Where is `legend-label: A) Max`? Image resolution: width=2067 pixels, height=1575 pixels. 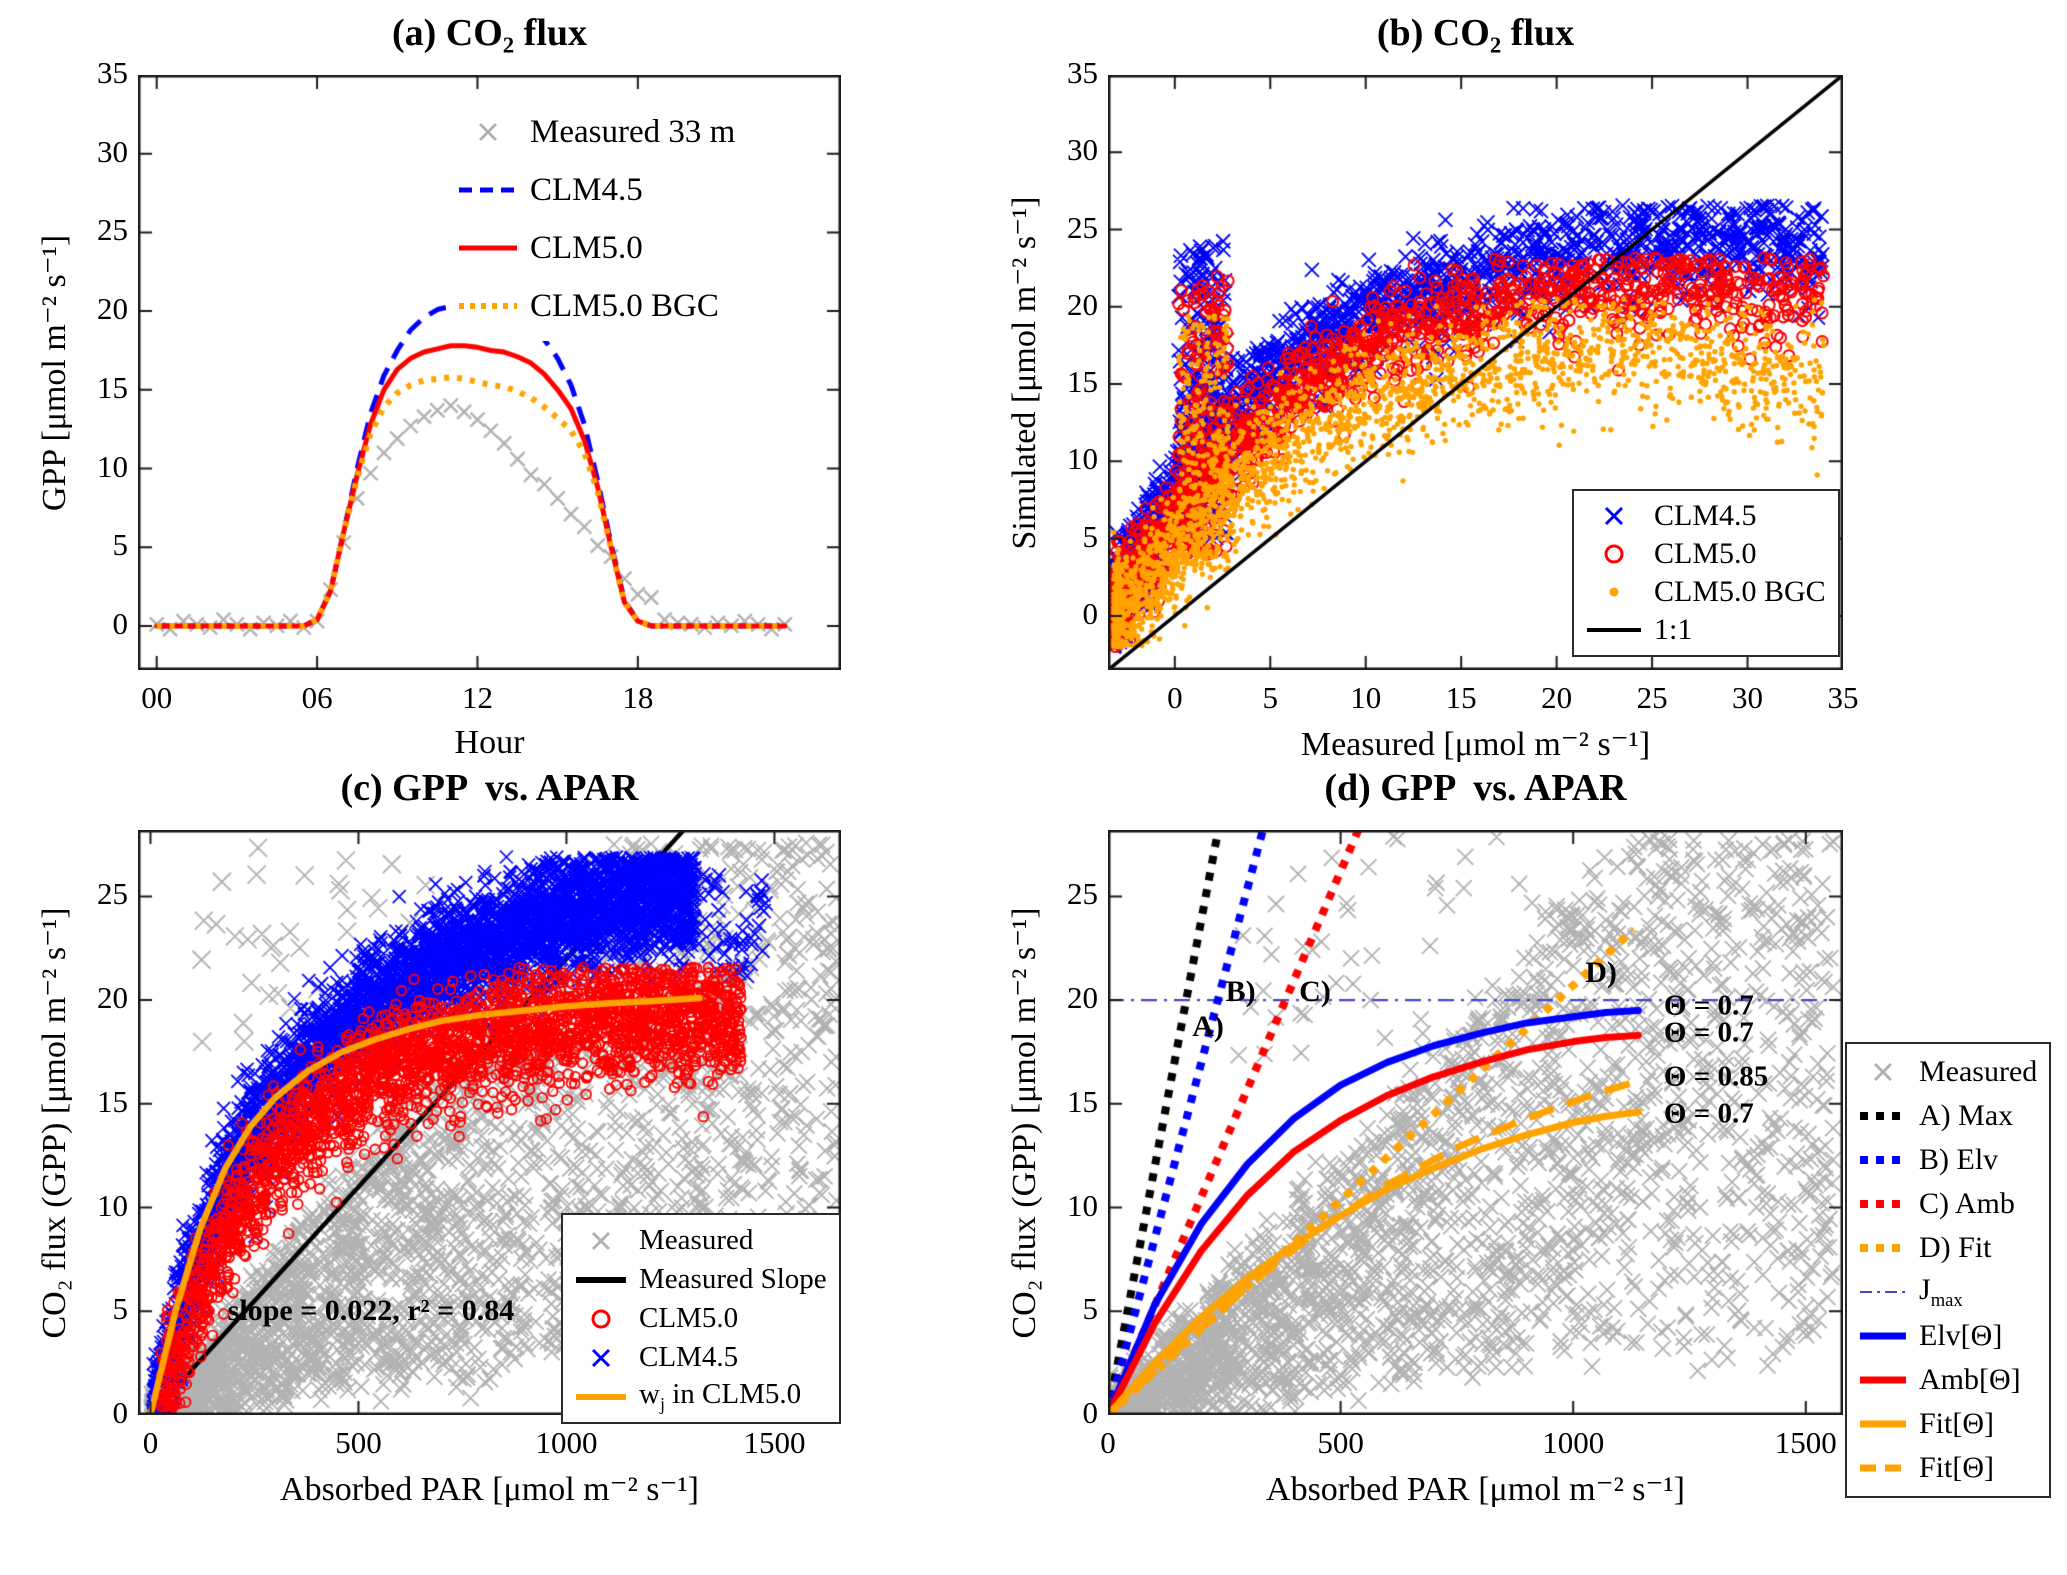
legend-label: A) Max is located at coordinates (1966, 1115).